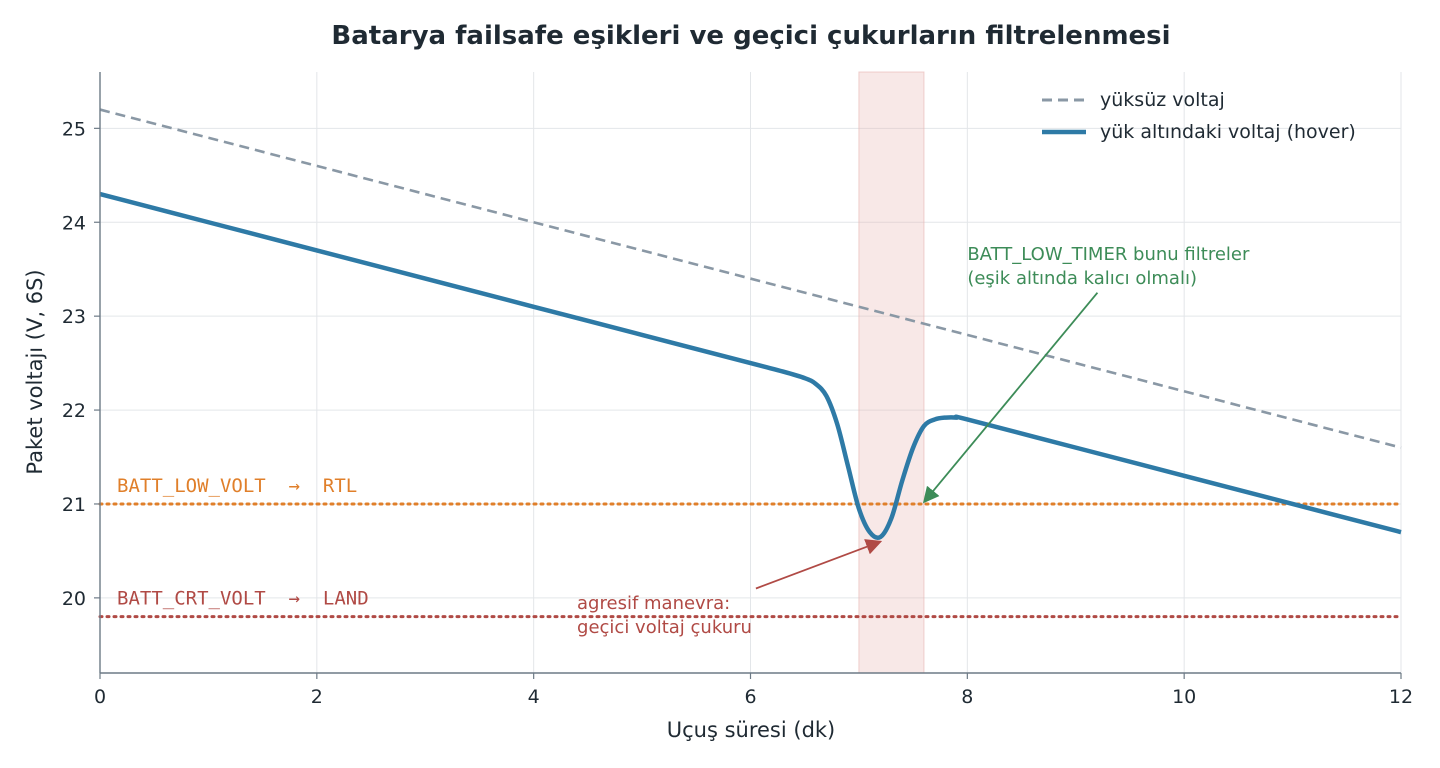 This screenshot has width=1440, height=768. I want to click on y-tick-label: 22, so click(74, 411).